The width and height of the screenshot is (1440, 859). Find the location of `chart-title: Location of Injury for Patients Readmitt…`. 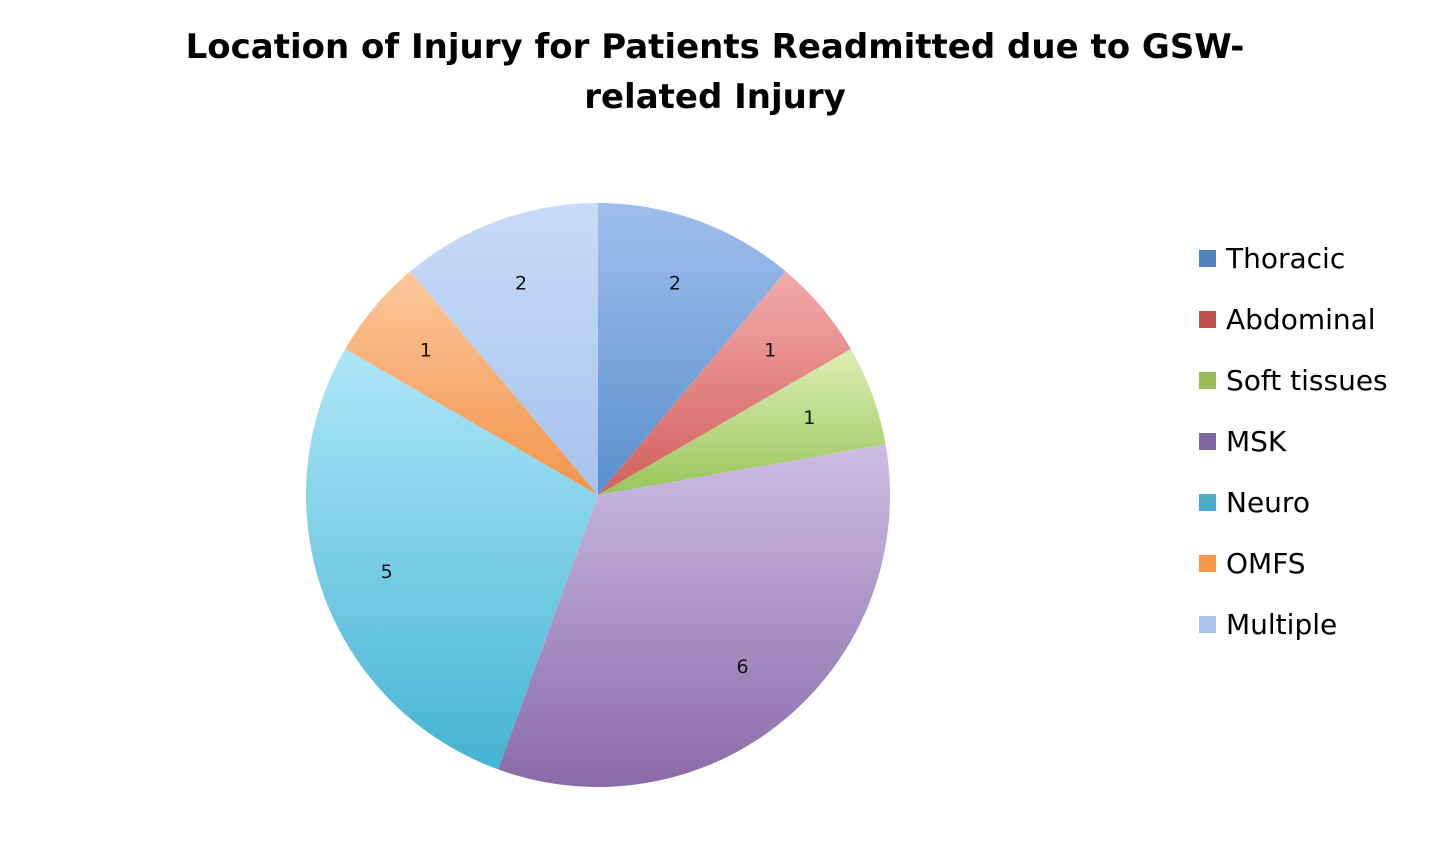

chart-title: Location of Injury for Patients Readmitt… is located at coordinates (715, 72).